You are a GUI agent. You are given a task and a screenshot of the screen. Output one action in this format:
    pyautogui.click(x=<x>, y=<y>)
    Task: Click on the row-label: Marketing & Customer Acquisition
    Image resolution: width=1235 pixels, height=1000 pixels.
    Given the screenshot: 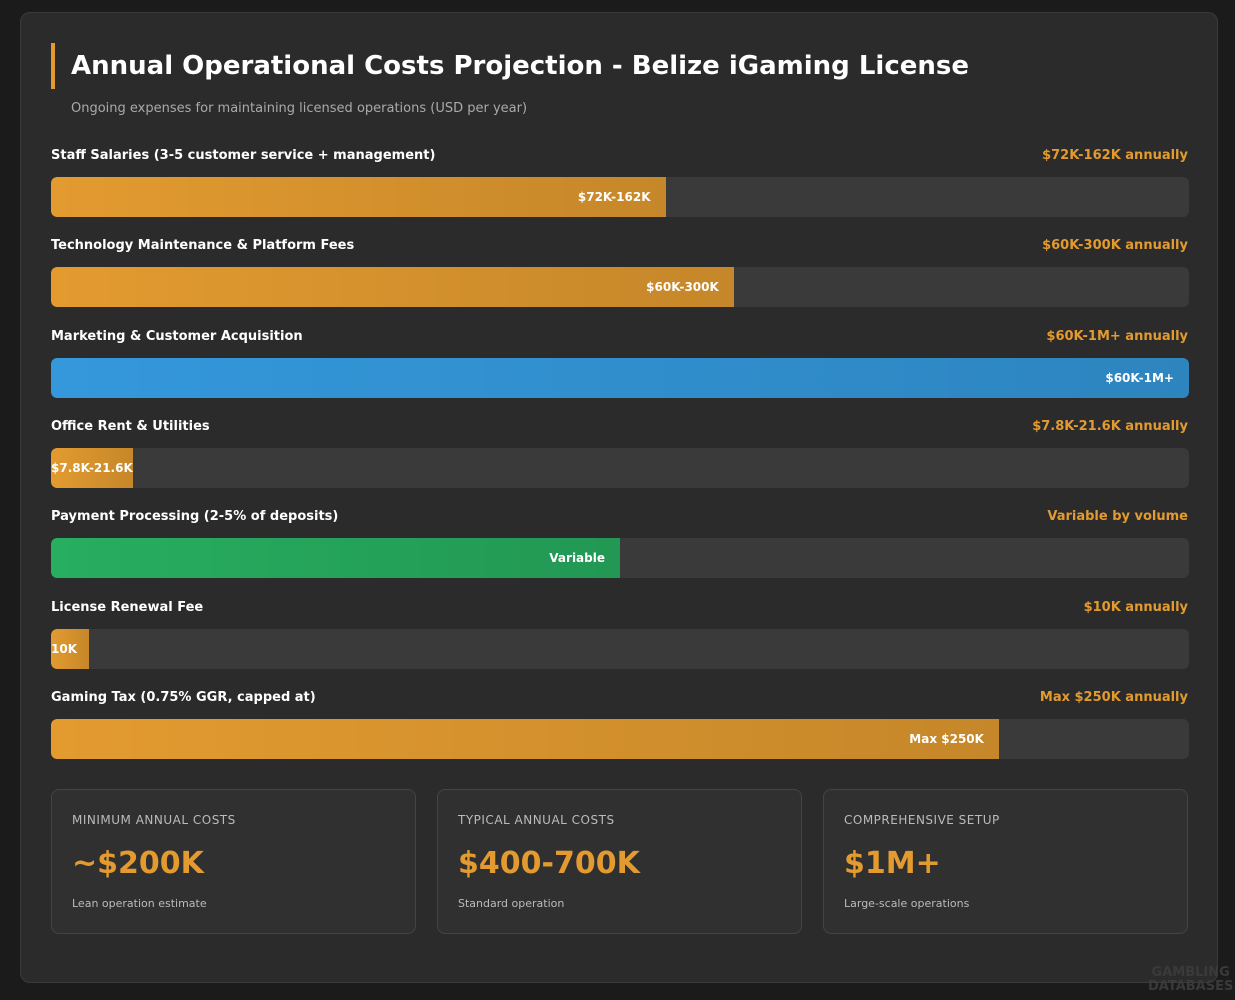 What is the action you would take?
    pyautogui.click(x=177, y=336)
    